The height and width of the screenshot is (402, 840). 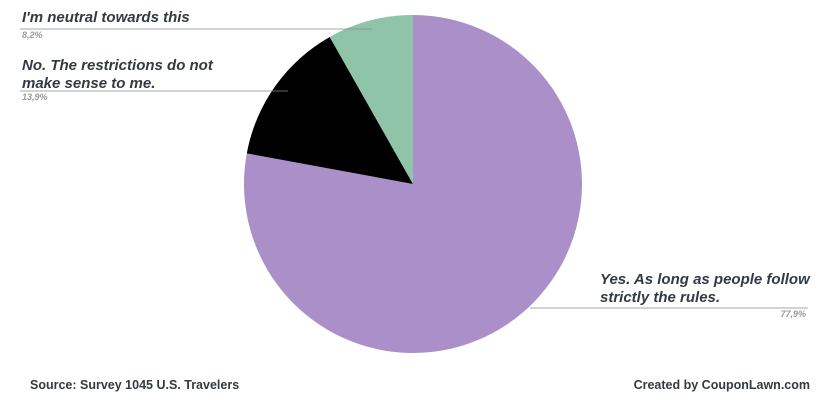 I want to click on slice-label-1: strictly the rules., so click(x=660, y=297).